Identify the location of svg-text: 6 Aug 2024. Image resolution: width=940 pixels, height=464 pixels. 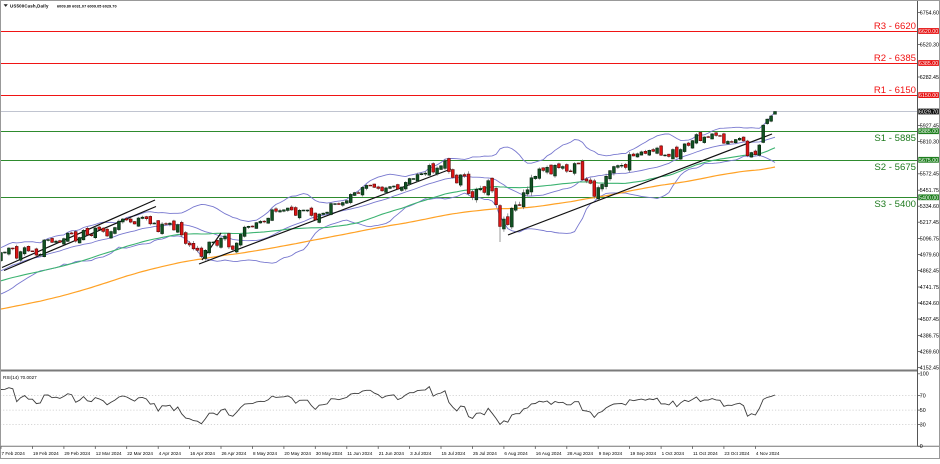
(516, 453).